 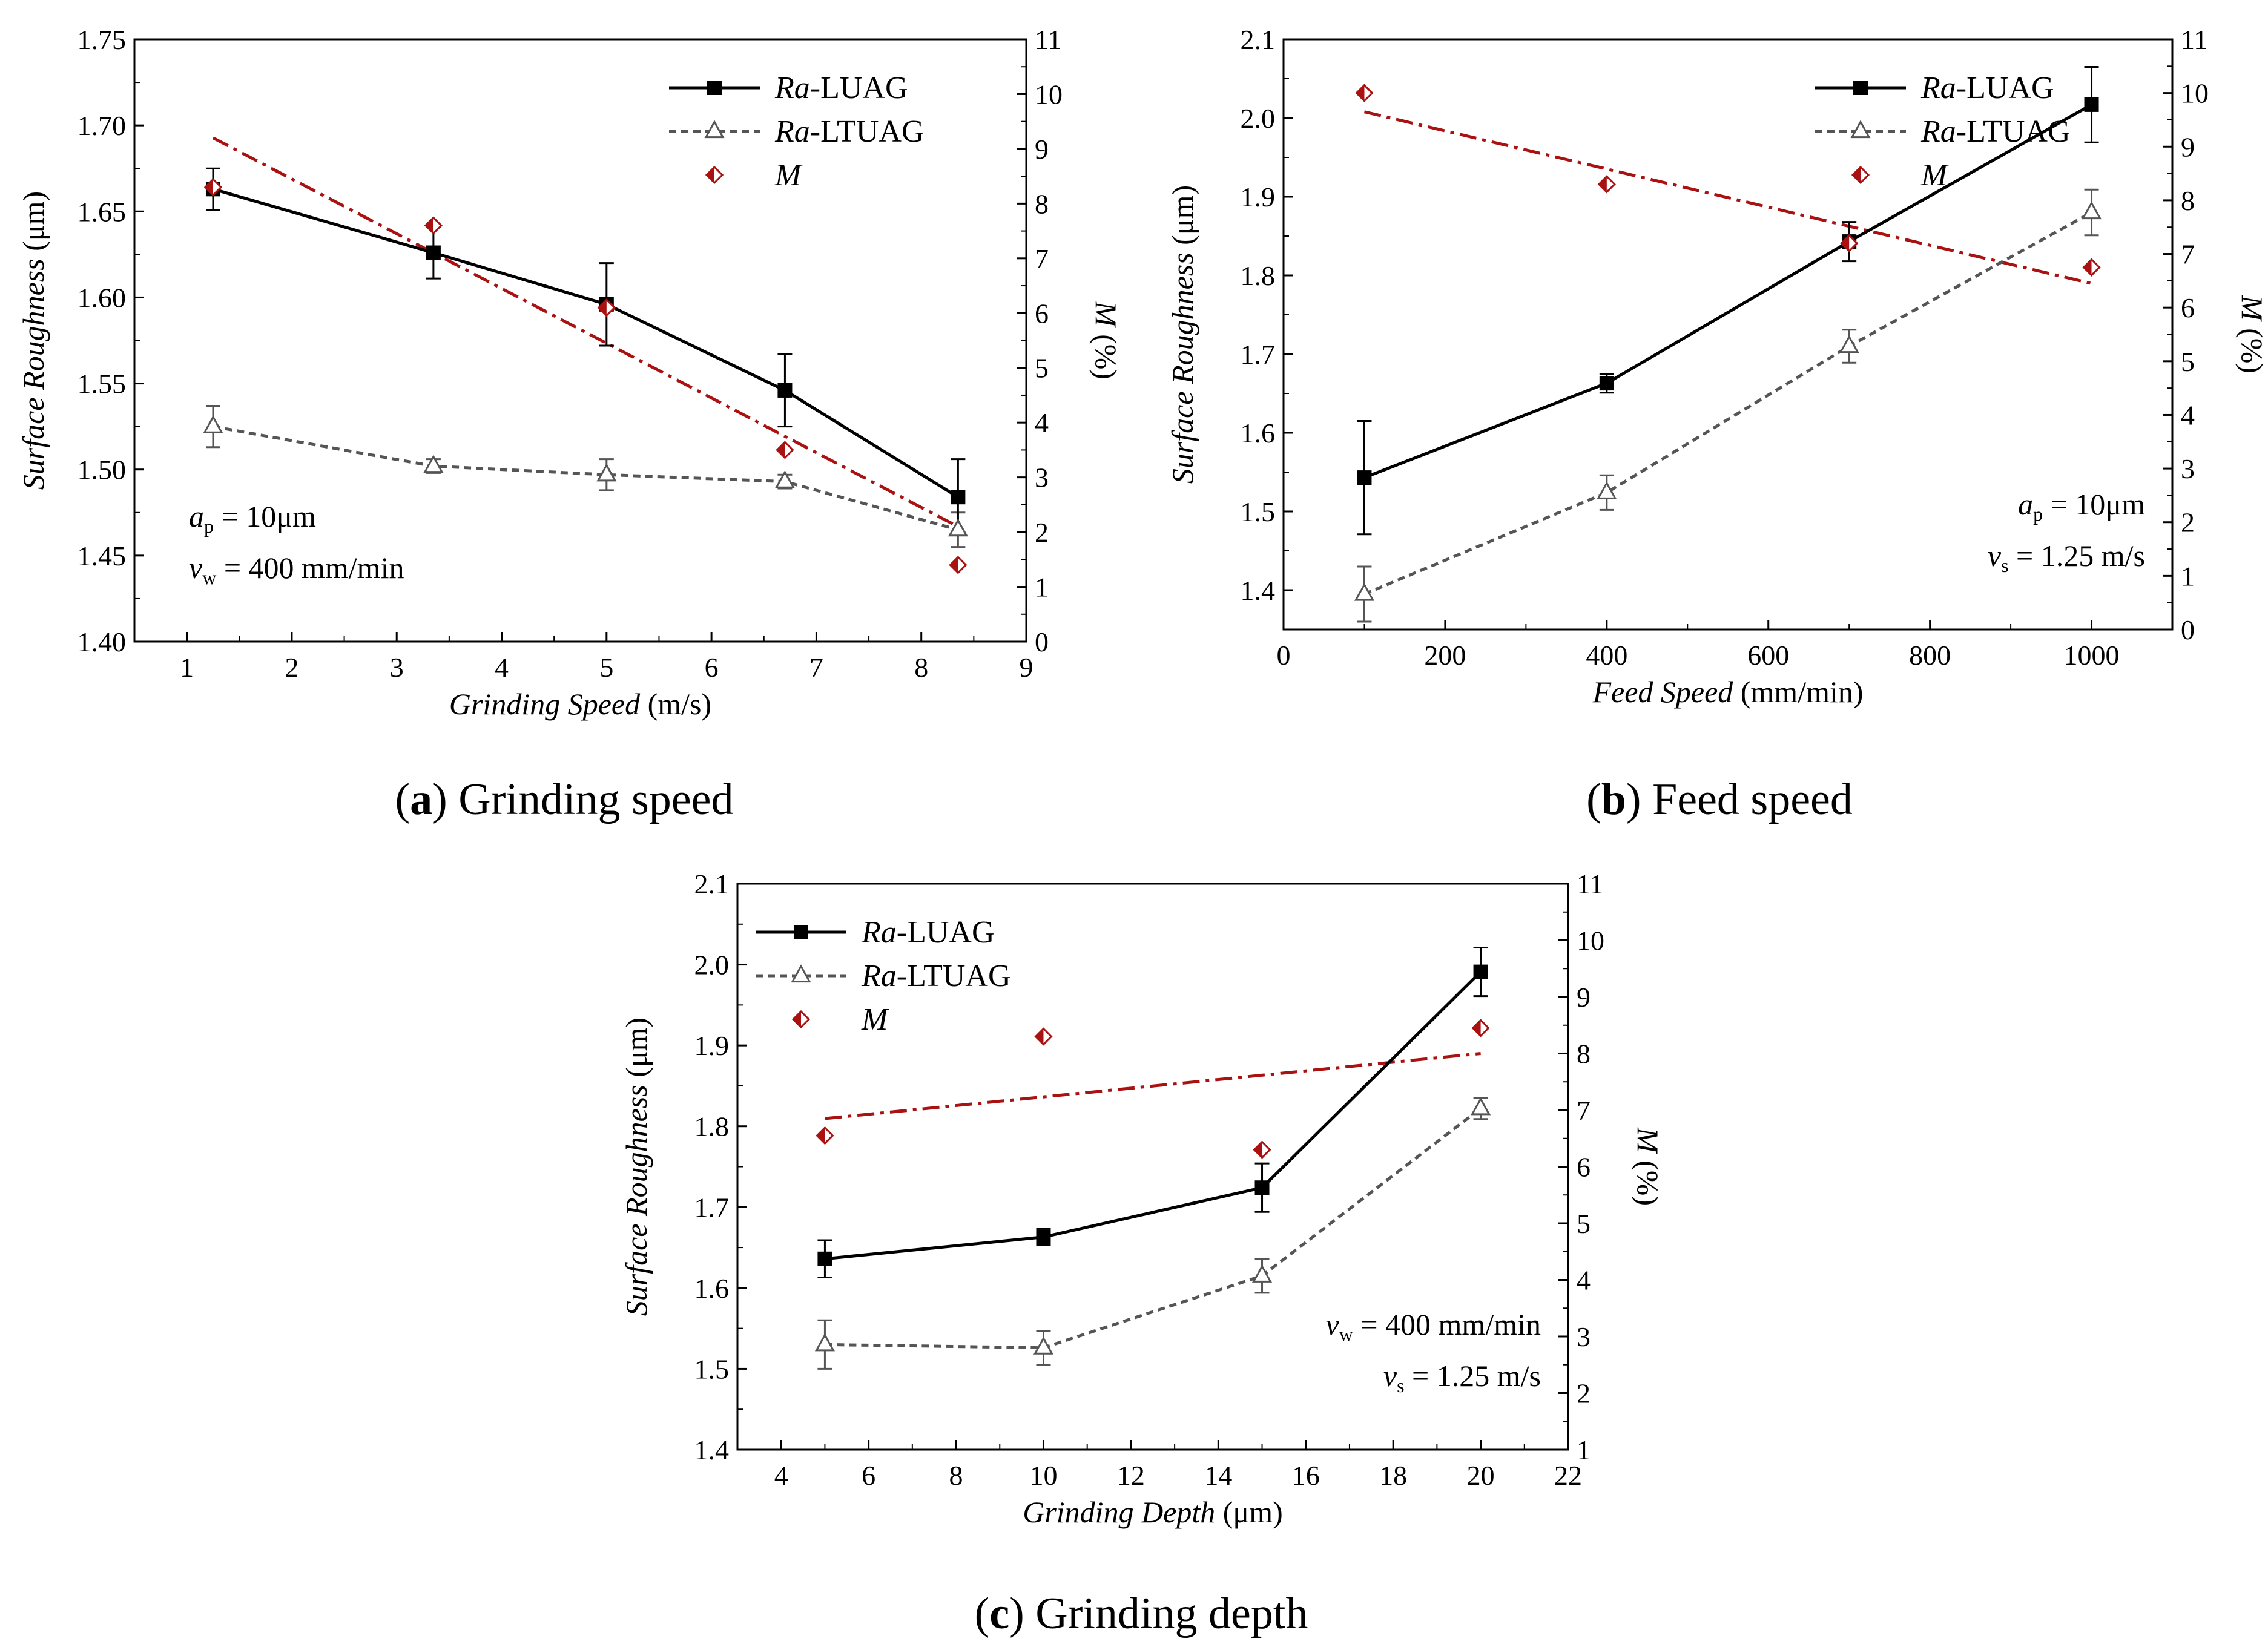 I want to click on y-tick-label: 2.0, so click(x=1259, y=118).